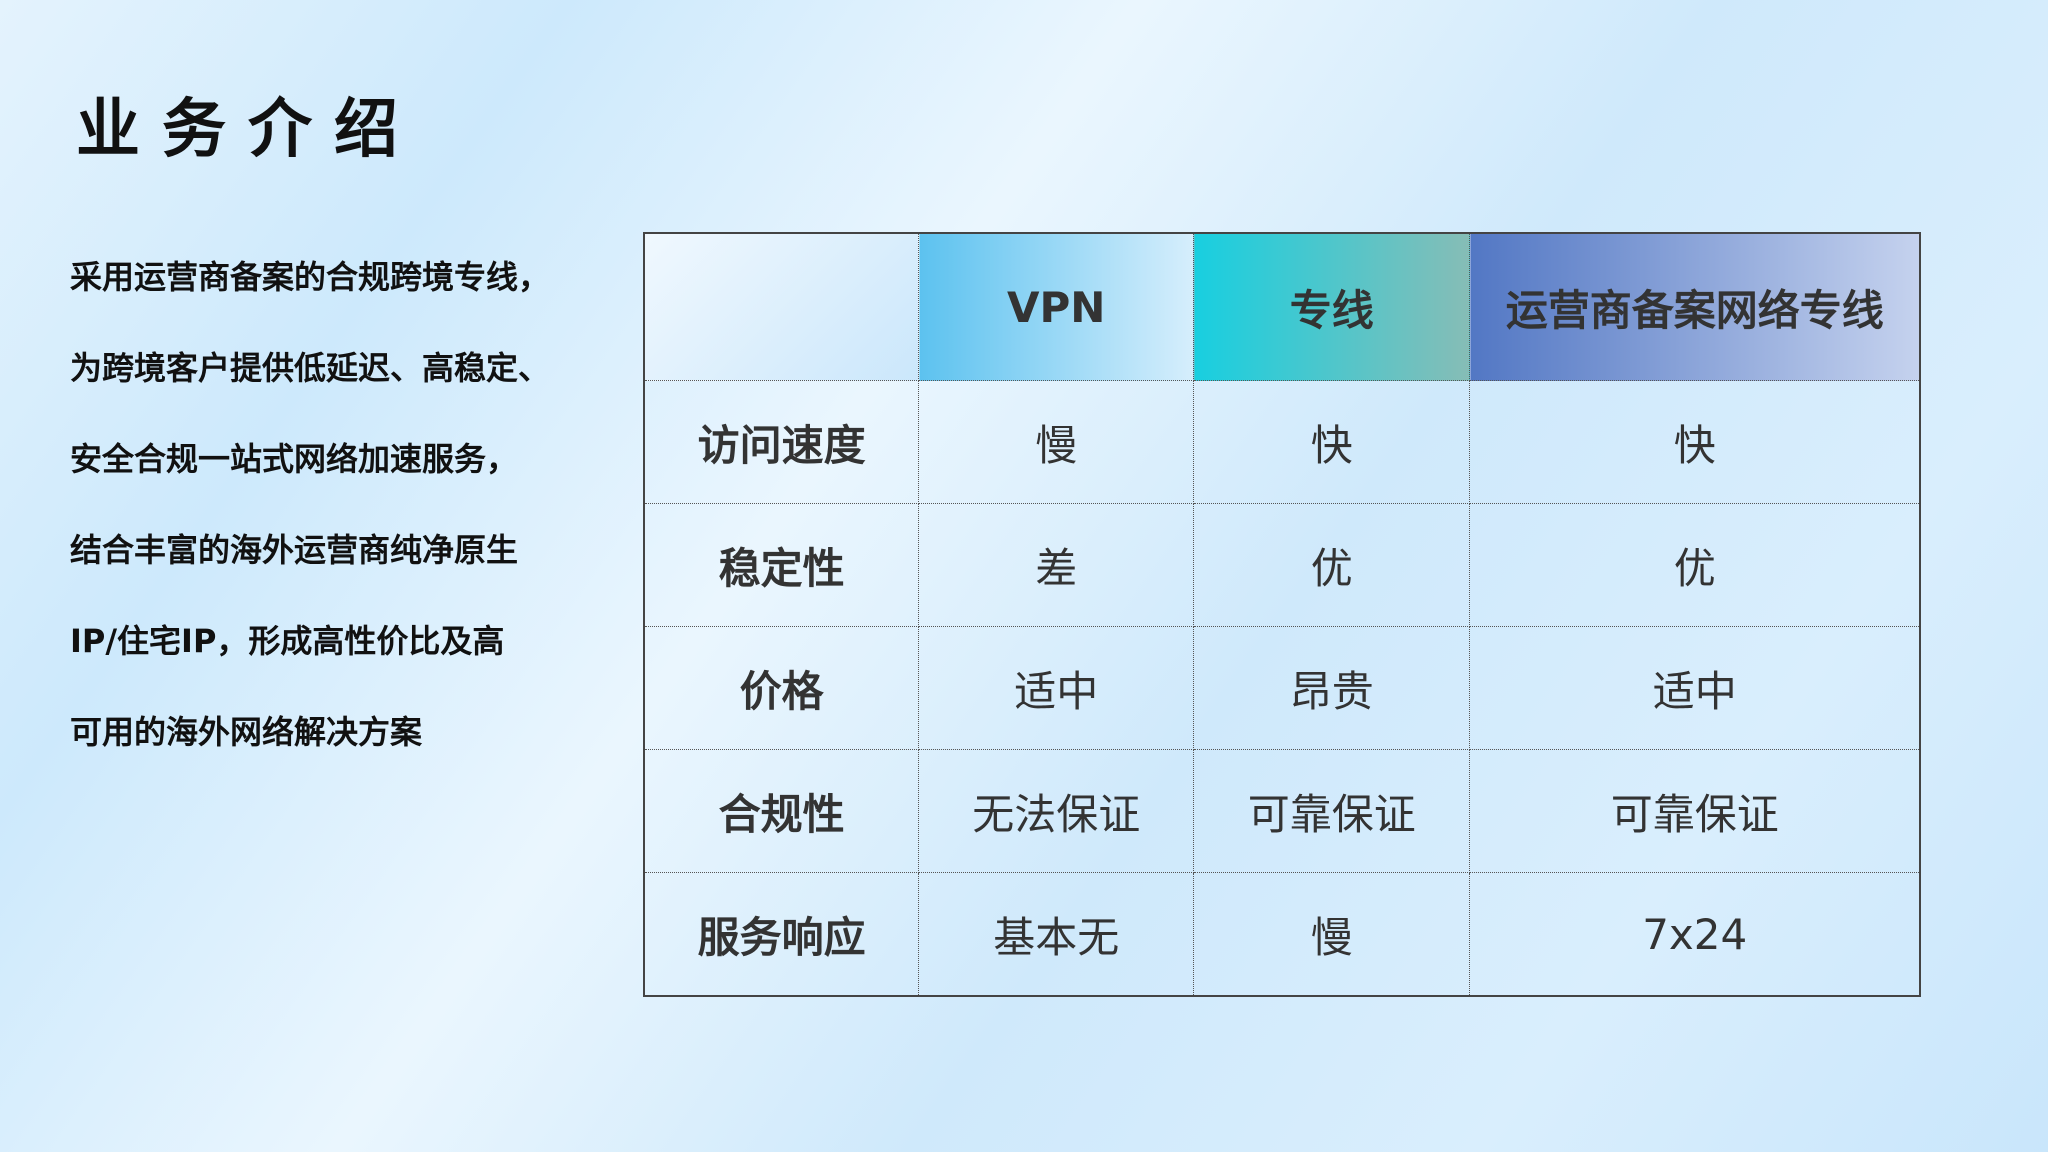 The height and width of the screenshot is (1152, 2048). I want to click on table-row: 价格 适中 昂贵 适中, so click(1282, 688).